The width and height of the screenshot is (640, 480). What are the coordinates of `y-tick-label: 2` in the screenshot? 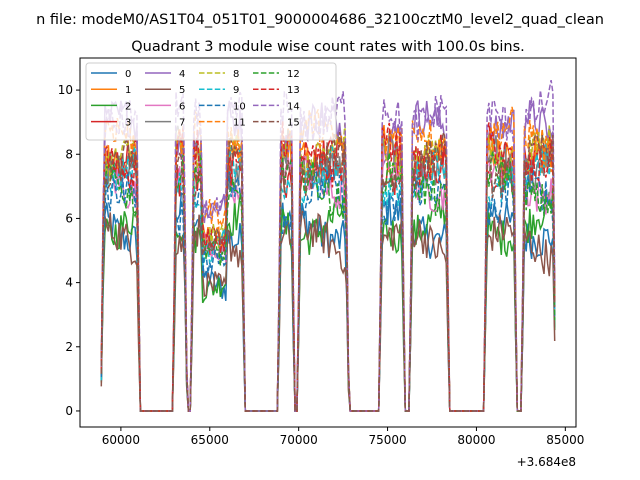 It's located at (69, 347).